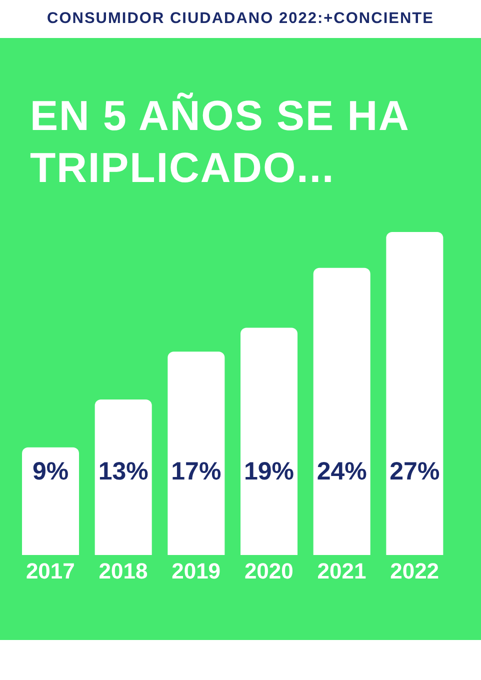 Image resolution: width=481 pixels, height=680 pixels. Describe the element at coordinates (196, 571) in the screenshot. I see `x-tick-label: 2019` at that location.